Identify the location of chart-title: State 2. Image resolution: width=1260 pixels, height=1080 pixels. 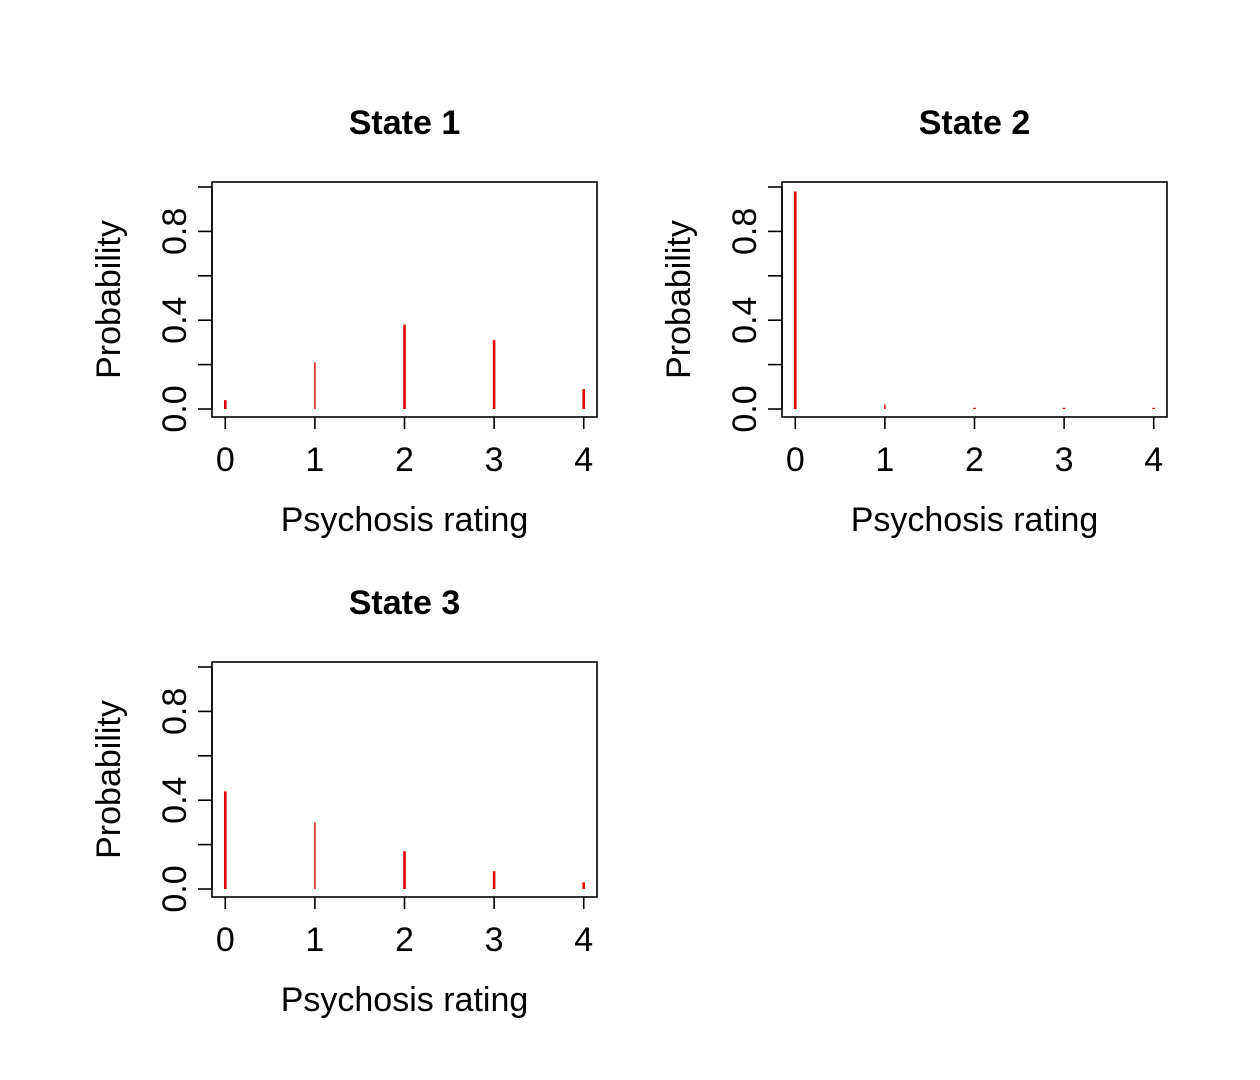
(975, 123).